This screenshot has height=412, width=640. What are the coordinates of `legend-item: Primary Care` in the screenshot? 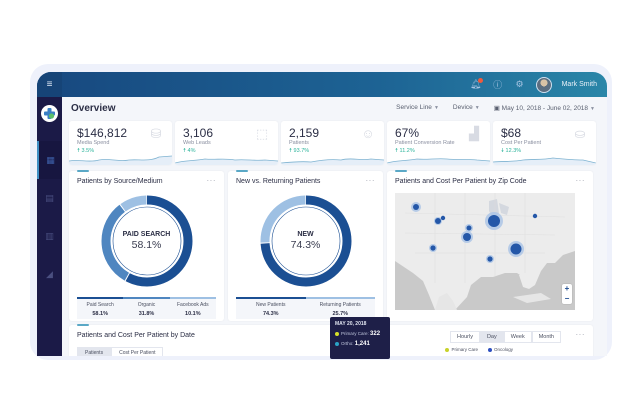 It's located at (461, 349).